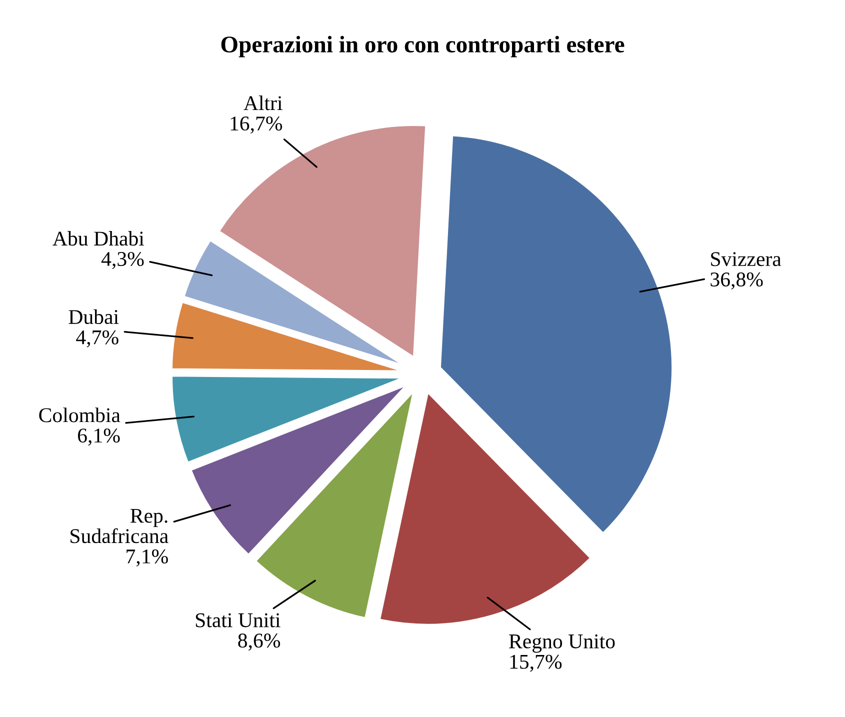 This screenshot has height=717, width=845. I want to click on data-label: 4,7%, so click(97, 339).